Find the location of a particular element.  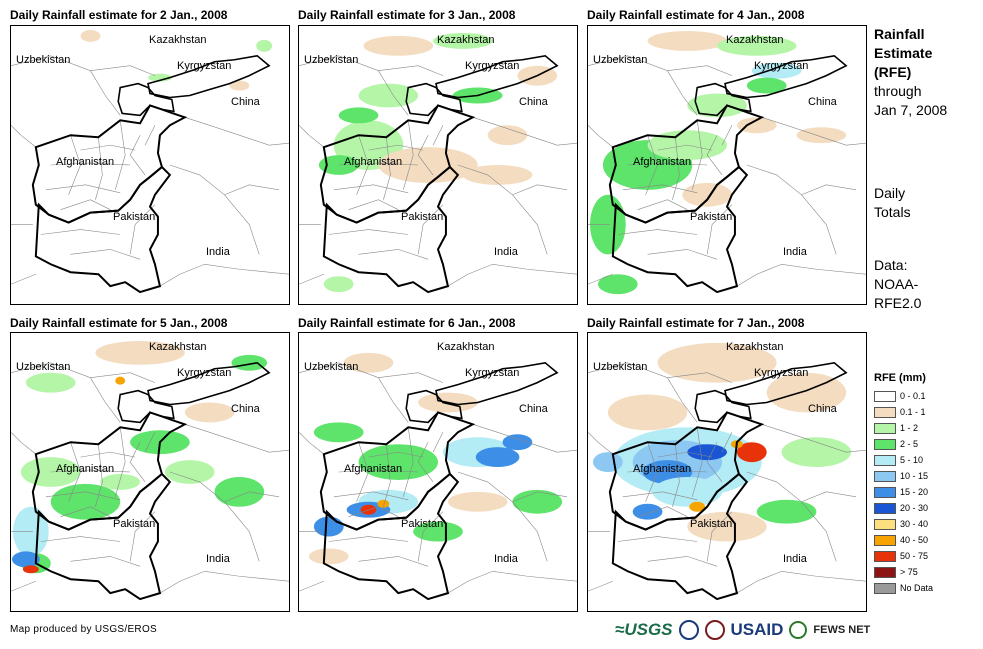

legend-item: 1 - 2 is located at coordinates (896, 428).